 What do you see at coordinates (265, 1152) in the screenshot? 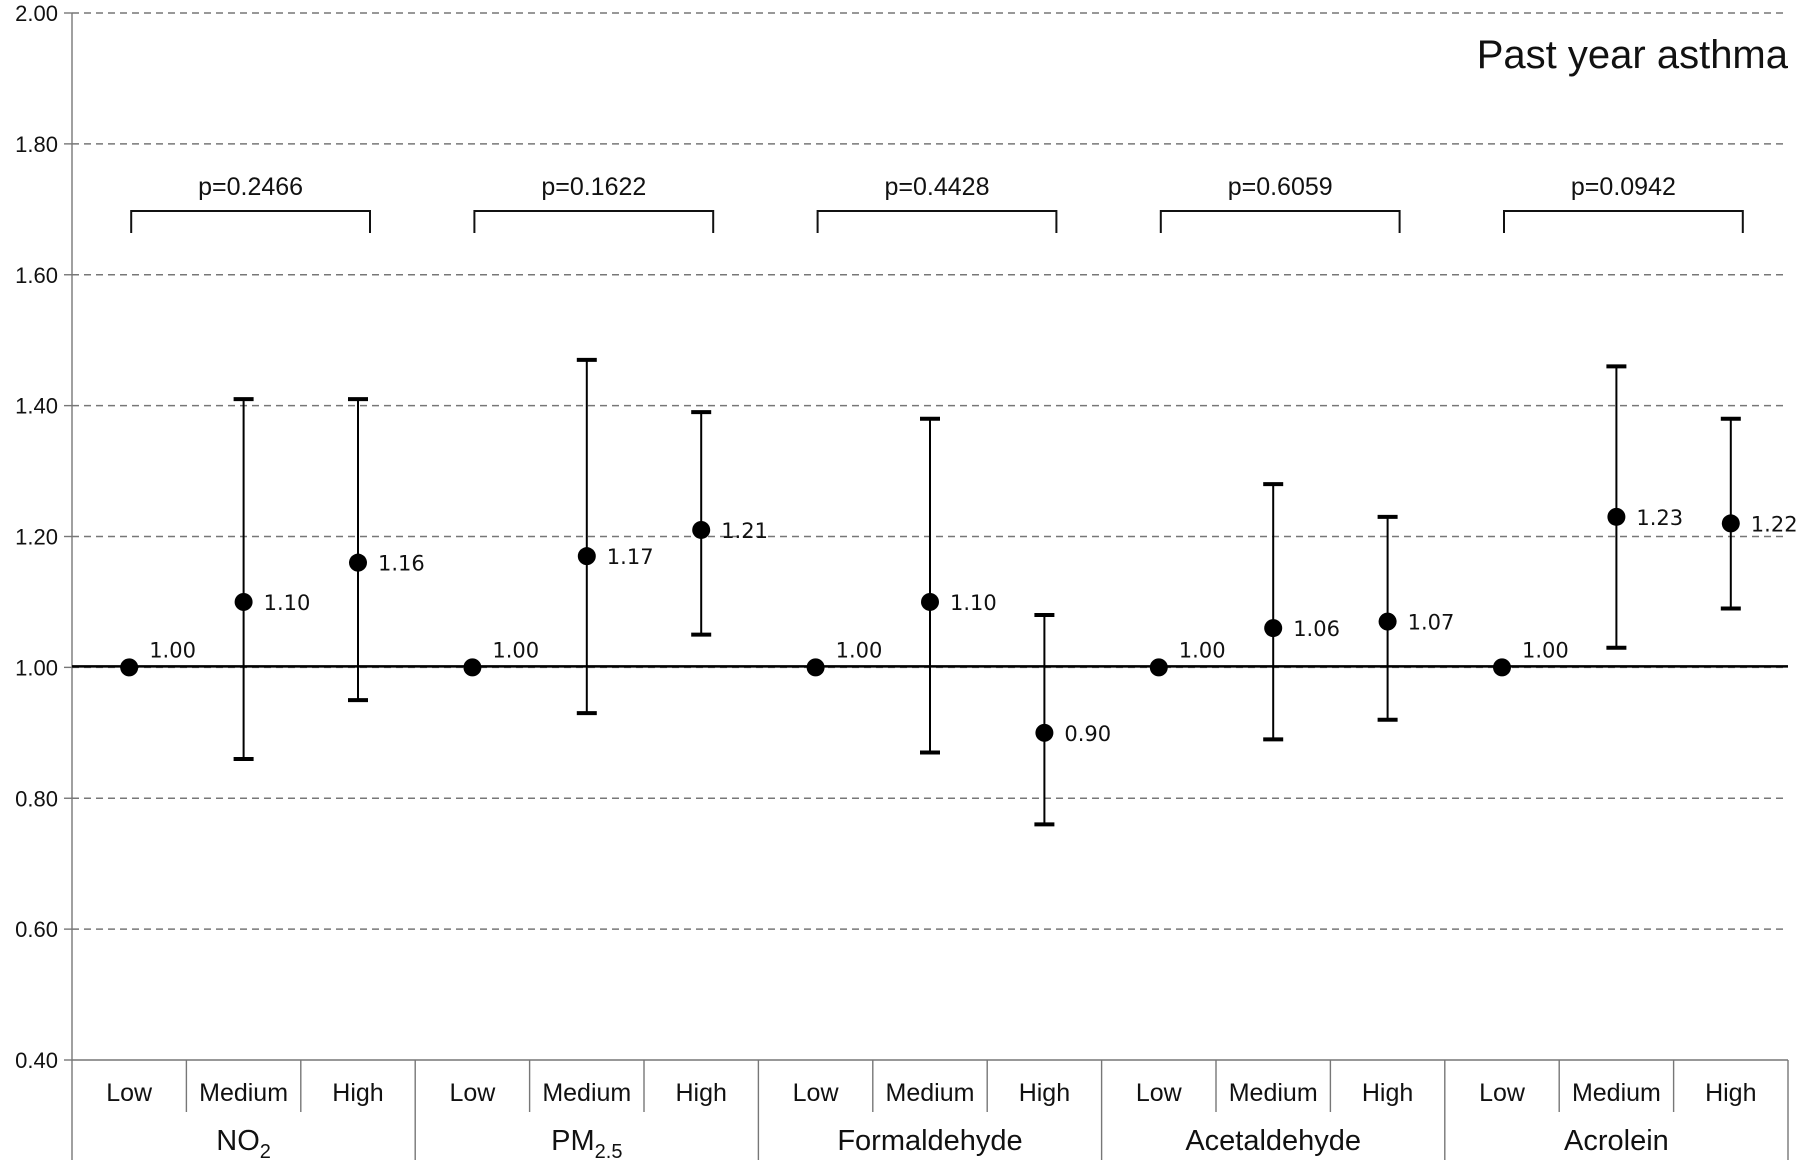
I see `group-name-subscript: 2` at bounding box center [265, 1152].